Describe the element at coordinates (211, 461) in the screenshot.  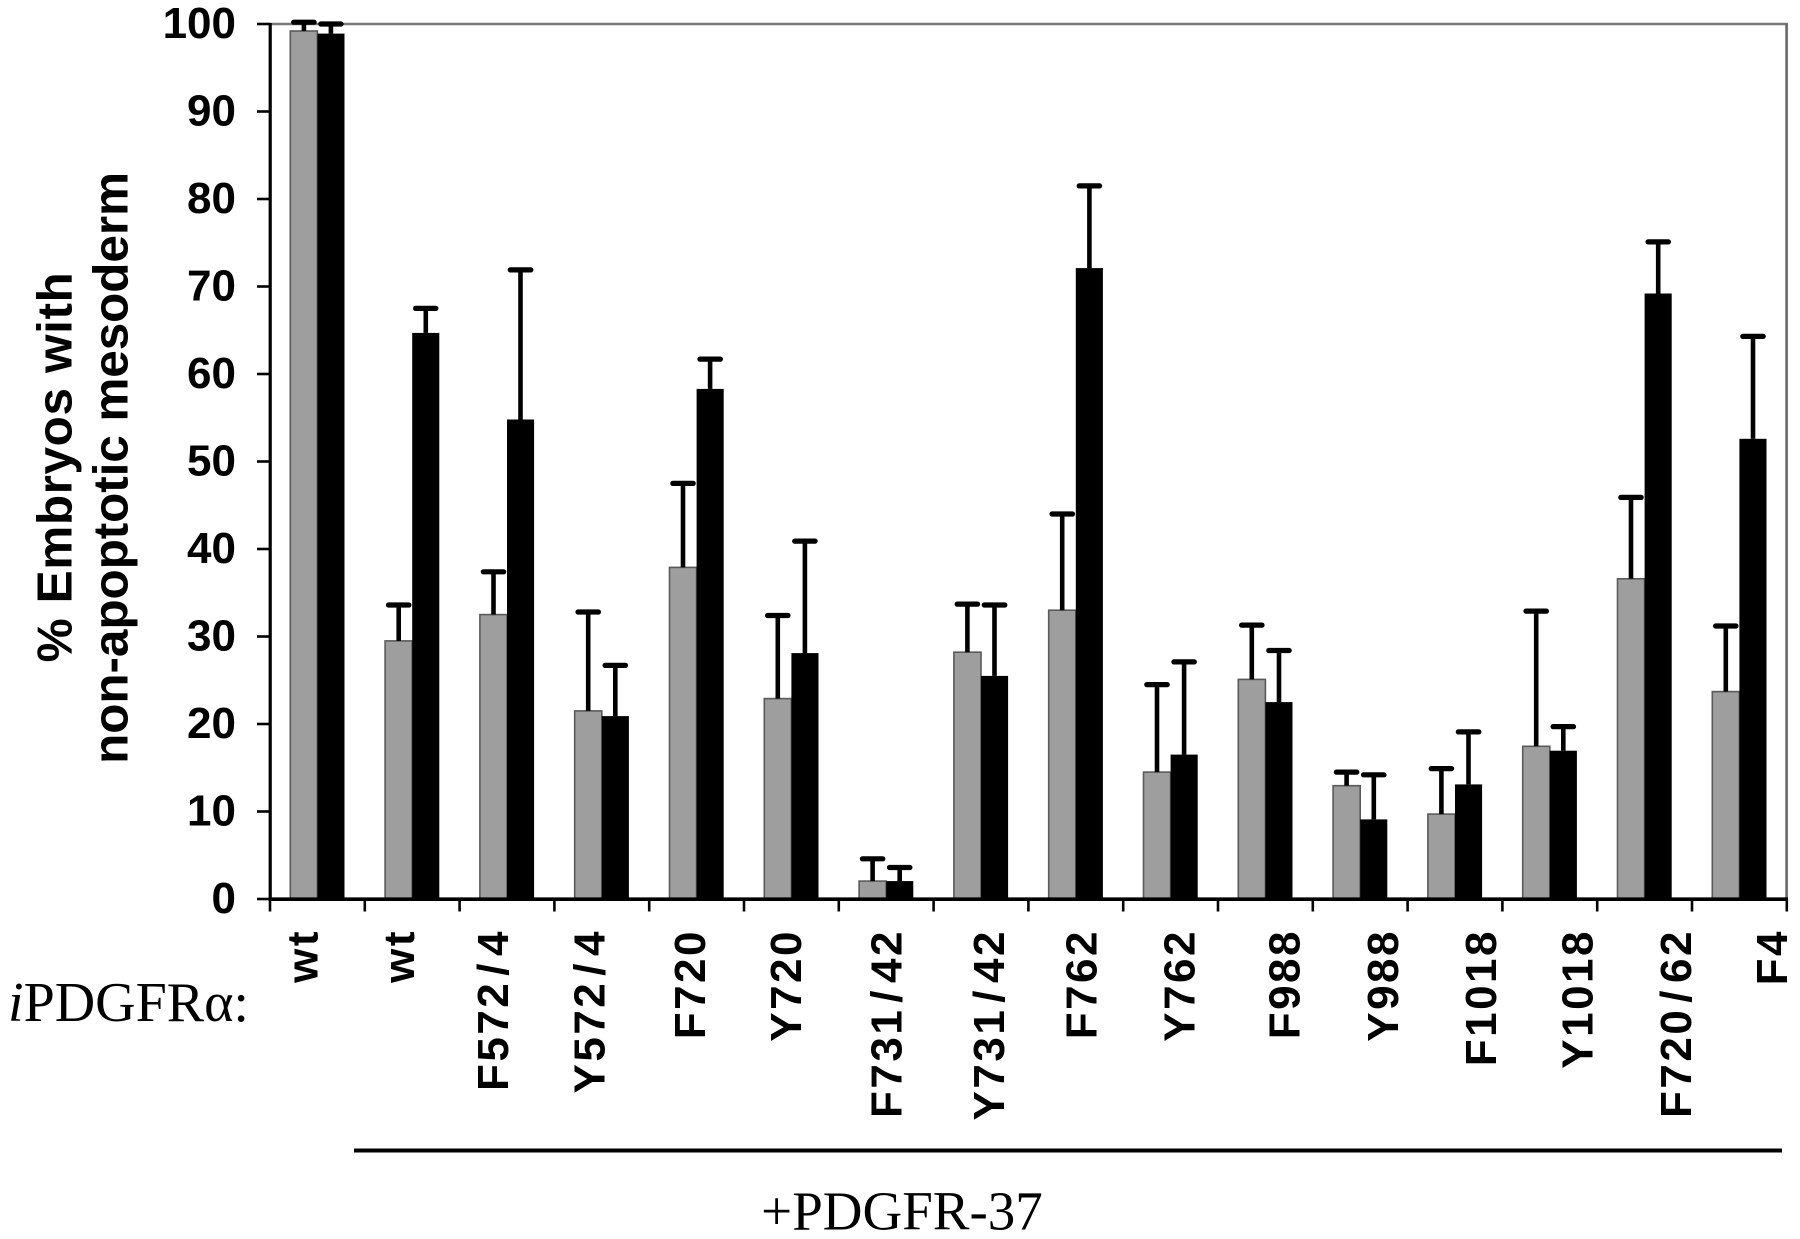
I see `svg-text: 50` at that location.